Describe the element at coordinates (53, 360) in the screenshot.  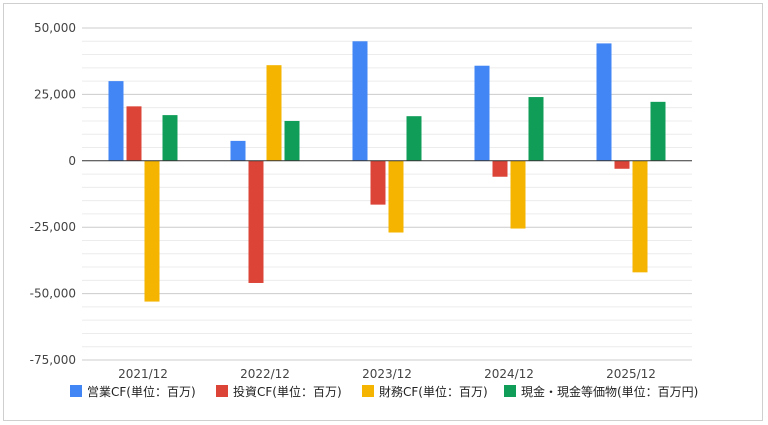
I see `y-tick-label: -75,000` at that location.